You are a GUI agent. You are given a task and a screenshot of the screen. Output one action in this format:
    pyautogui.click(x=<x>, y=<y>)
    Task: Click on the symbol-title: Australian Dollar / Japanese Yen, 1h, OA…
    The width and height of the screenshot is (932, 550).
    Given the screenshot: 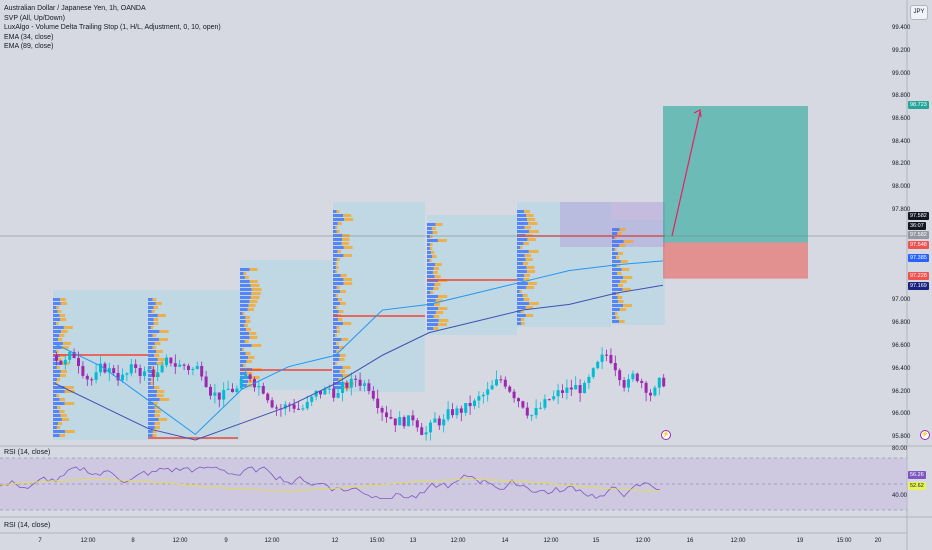 What is the action you would take?
    pyautogui.click(x=75, y=8)
    